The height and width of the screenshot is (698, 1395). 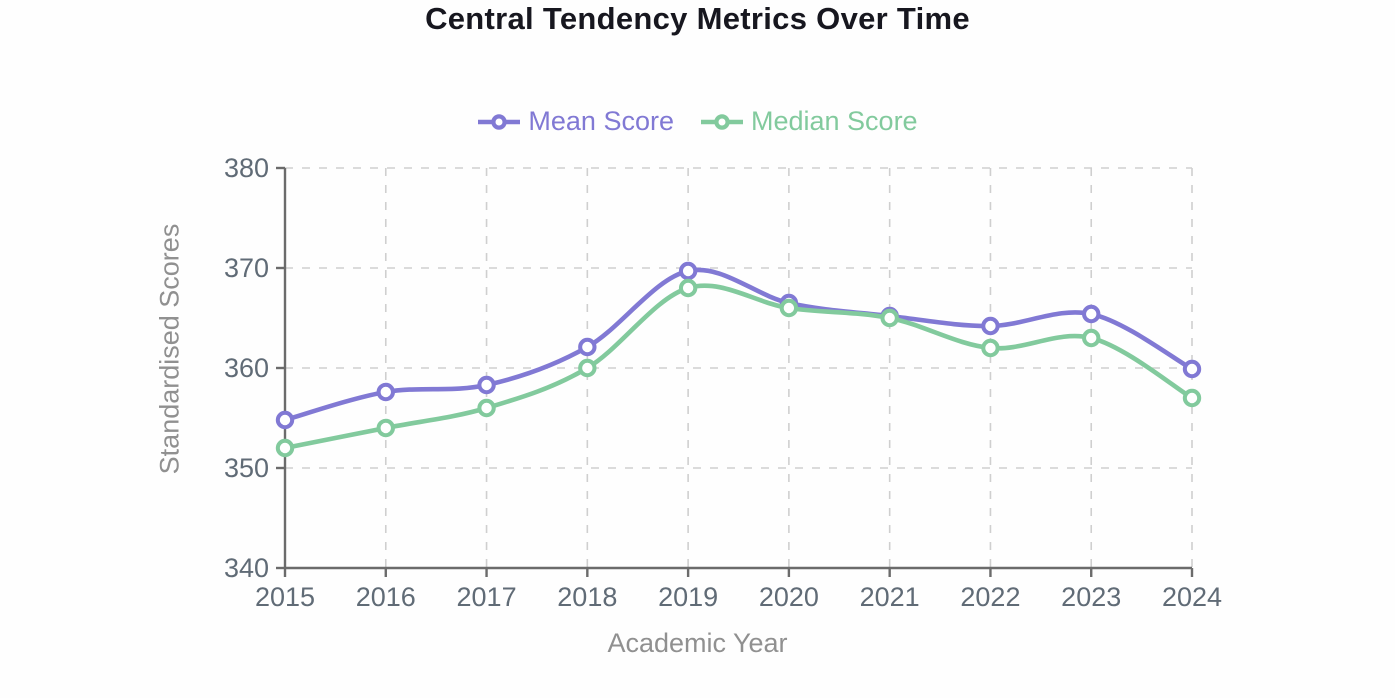 I want to click on x-tick-label: 2017, so click(x=487, y=597).